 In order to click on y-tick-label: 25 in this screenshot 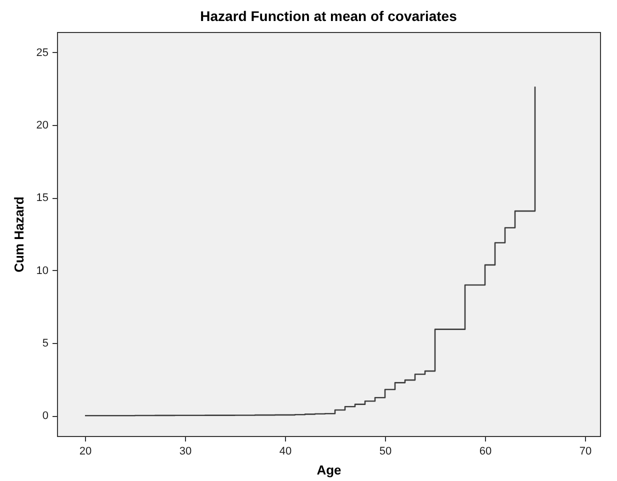, I will do `click(42, 52)`.